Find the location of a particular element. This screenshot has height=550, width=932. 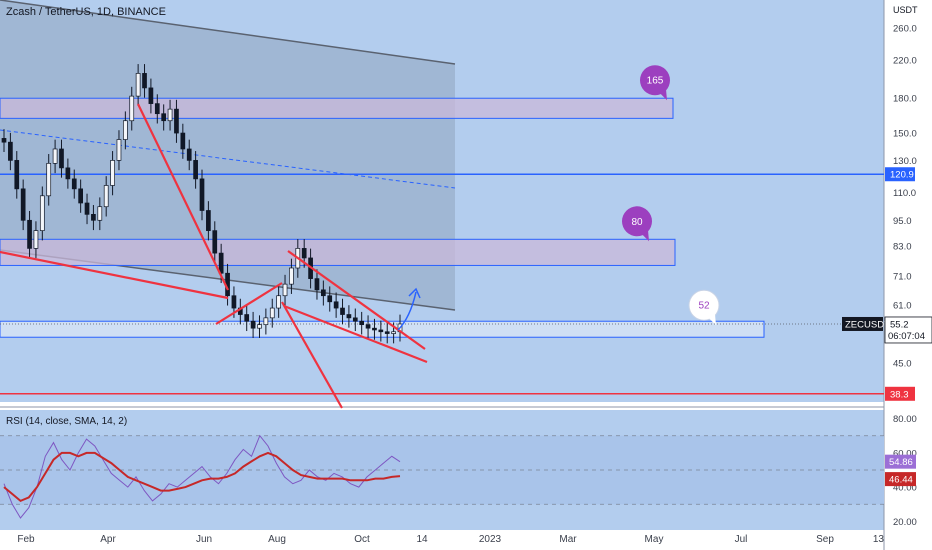

bubble-label: 80 is located at coordinates (637, 222).